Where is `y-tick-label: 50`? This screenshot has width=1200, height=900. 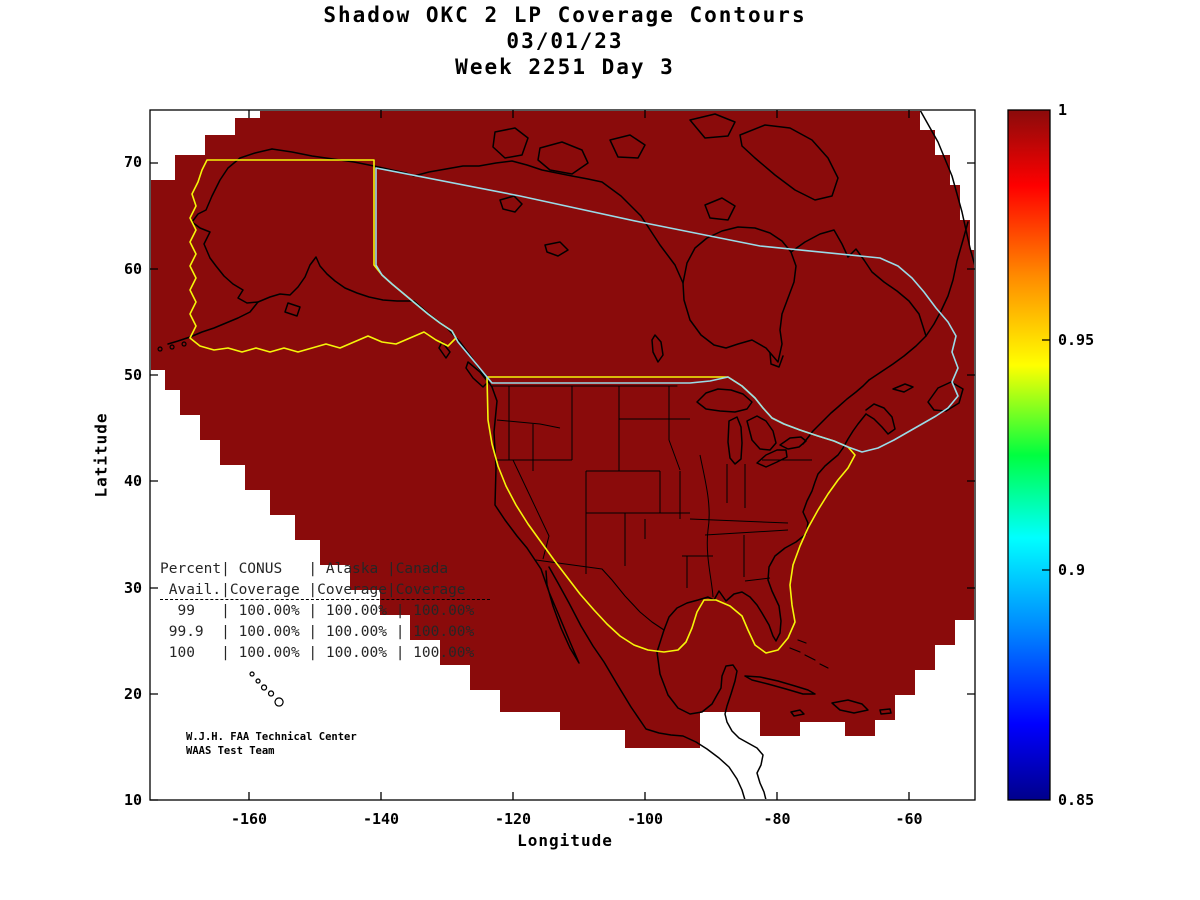
y-tick-label: 50 is located at coordinates (132, 375).